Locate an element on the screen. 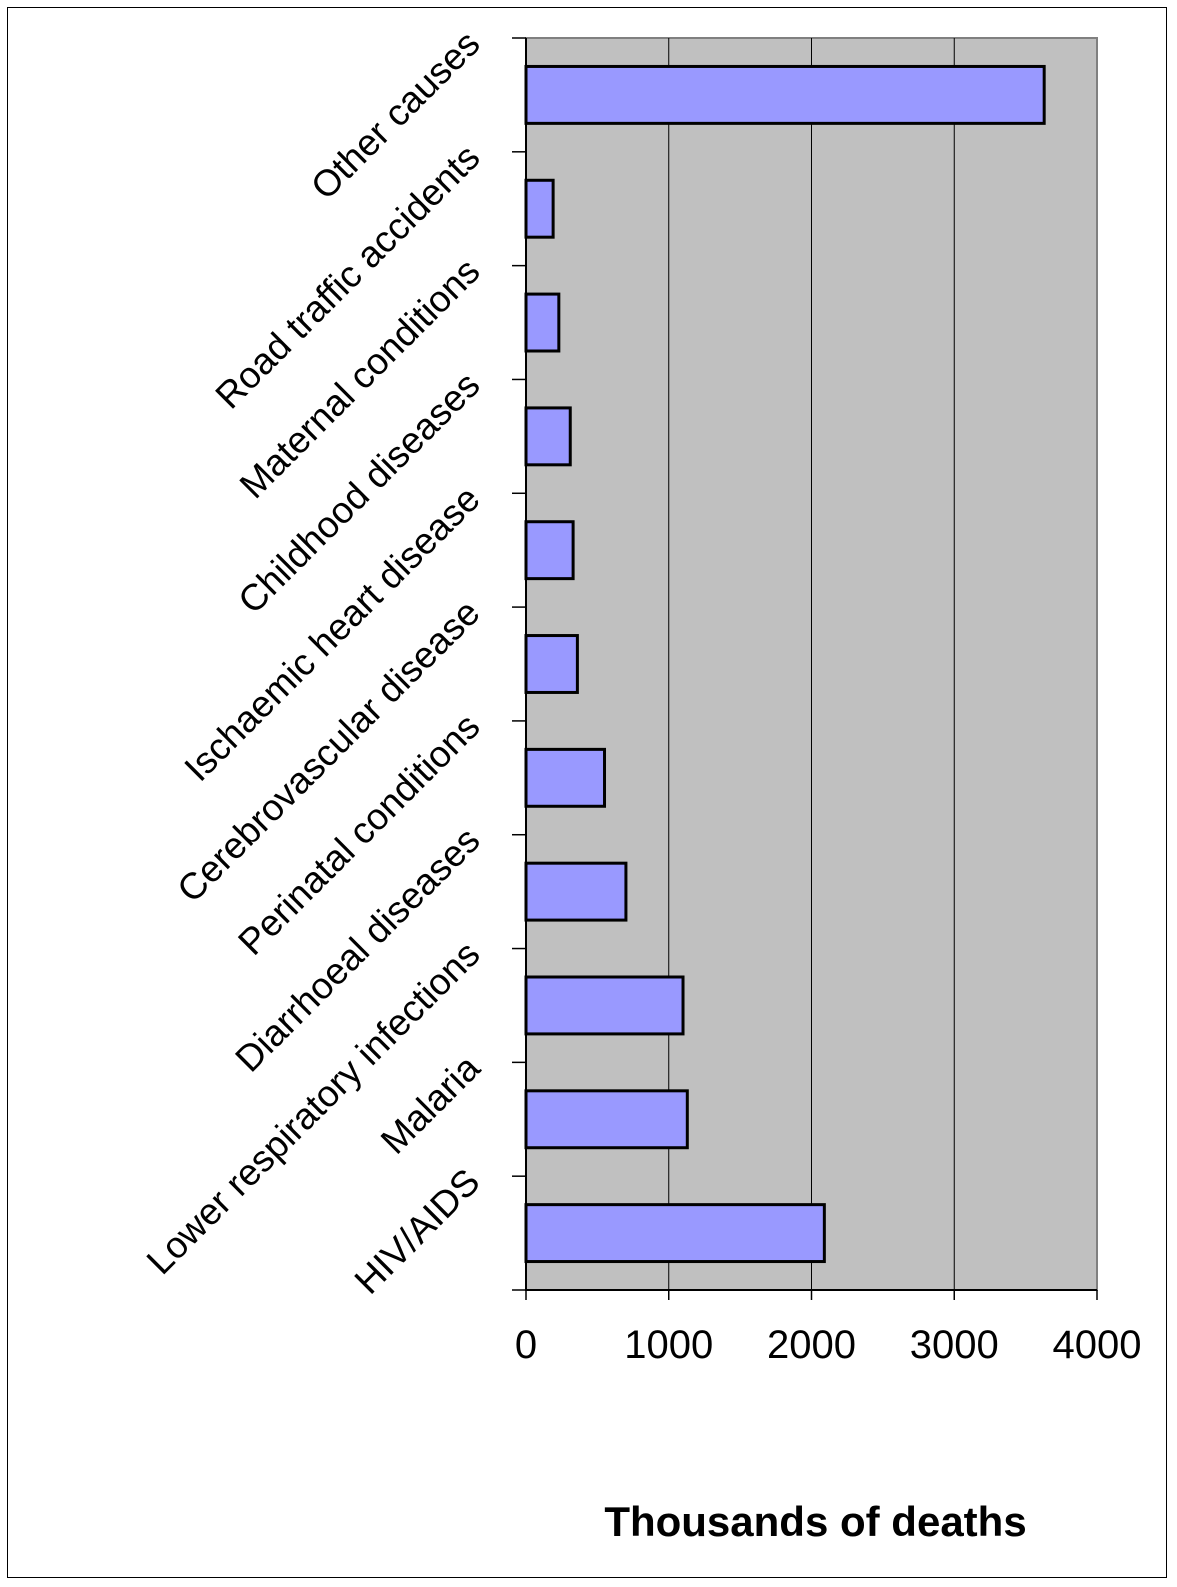 Image resolution: width=1177 pixels, height=1587 pixels. x-tick-label: 0 is located at coordinates (526, 1345).